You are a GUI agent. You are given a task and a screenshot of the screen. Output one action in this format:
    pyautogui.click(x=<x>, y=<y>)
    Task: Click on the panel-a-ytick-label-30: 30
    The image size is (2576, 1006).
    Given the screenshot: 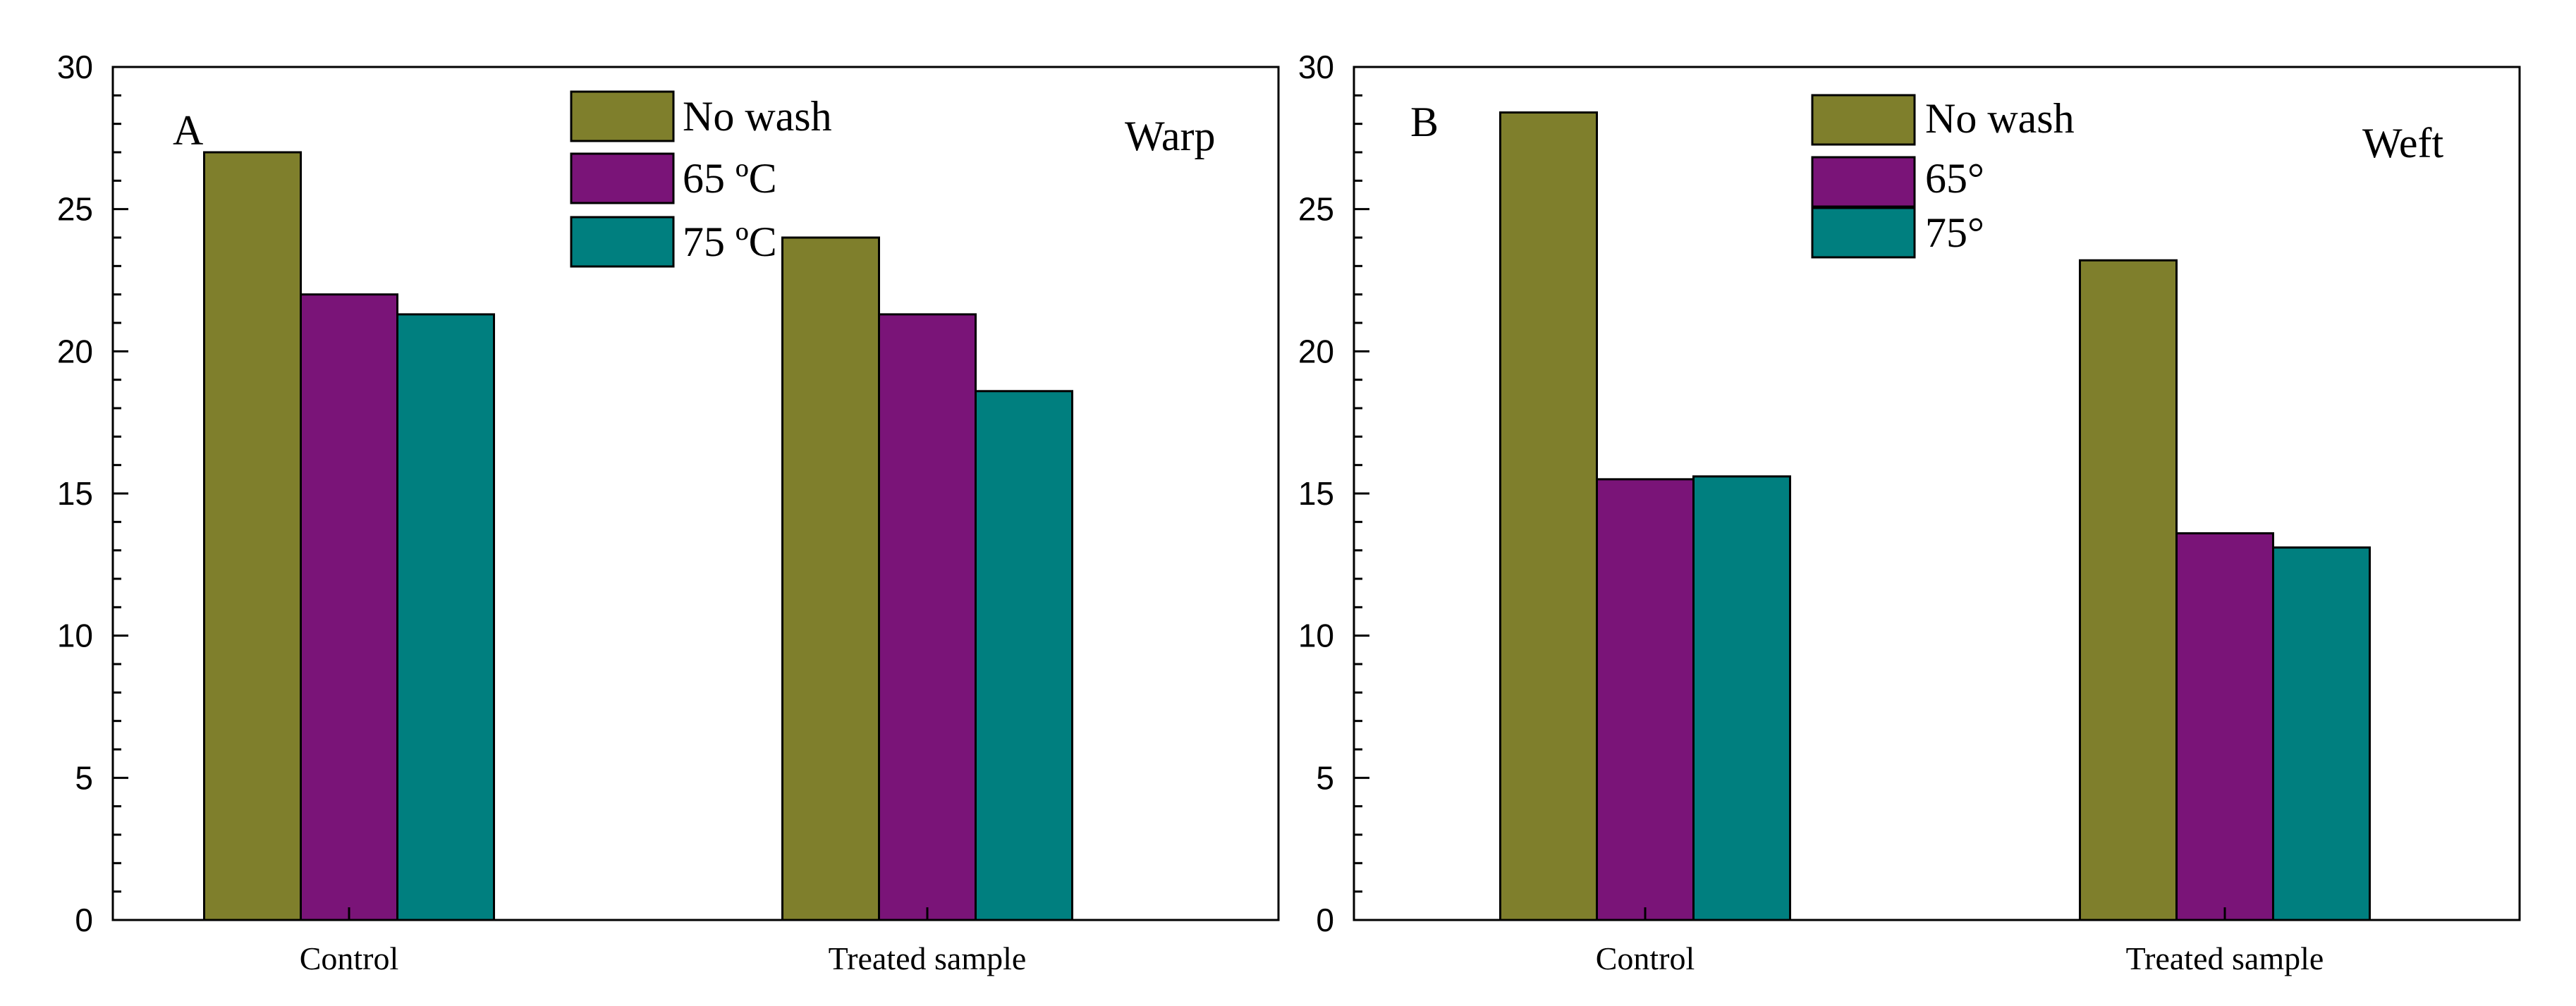 What is the action you would take?
    pyautogui.click(x=75, y=67)
    